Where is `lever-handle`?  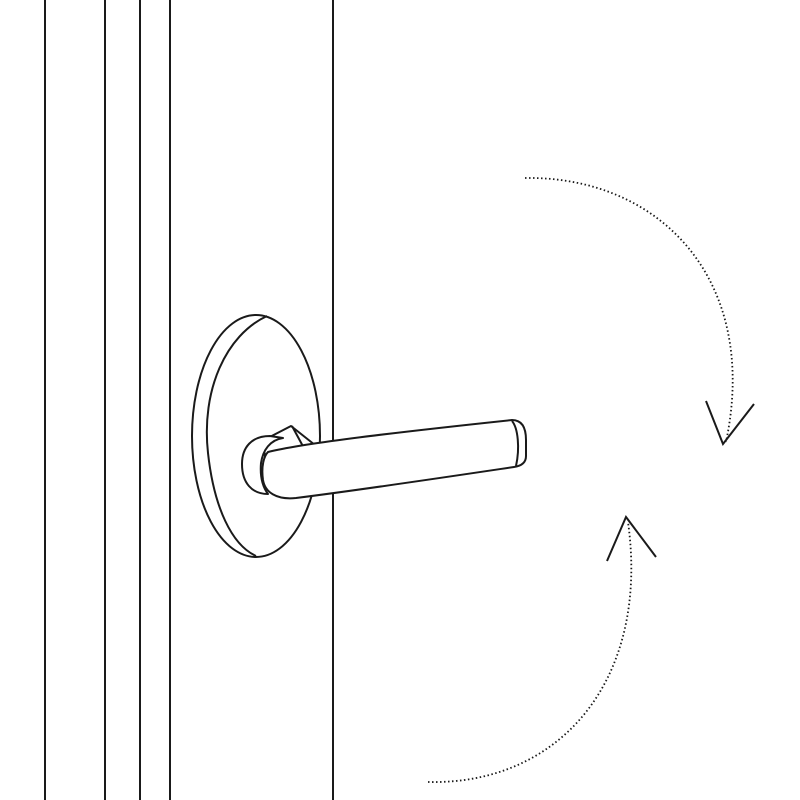 lever-handle is located at coordinates (384, 459).